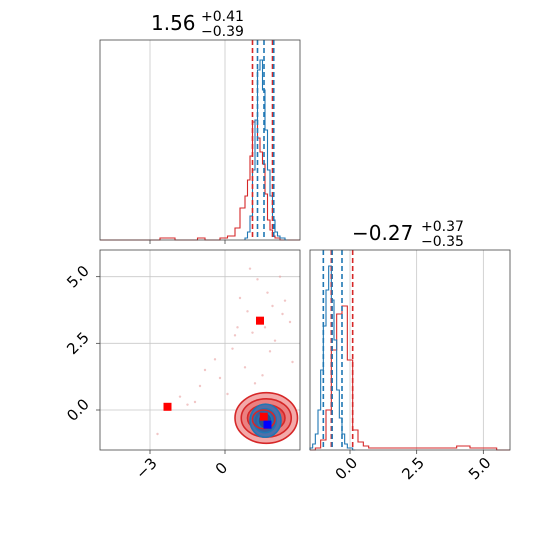 This screenshot has width=550, height=550. Describe the element at coordinates (338, 350) in the screenshot. I see `right-hist-quantiles` at that location.